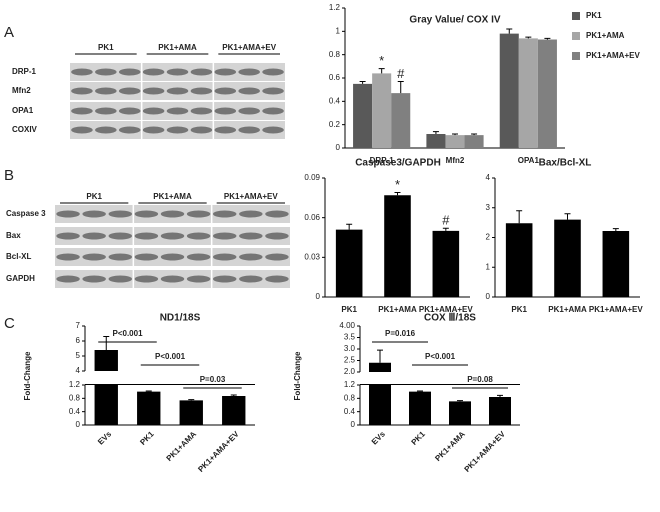 Image resolution: width=660 pixels, height=512 pixels. What do you see at coordinates (450, 318) in the screenshot?
I see `chart-title: COX Ⅲ/18S` at bounding box center [450, 318].